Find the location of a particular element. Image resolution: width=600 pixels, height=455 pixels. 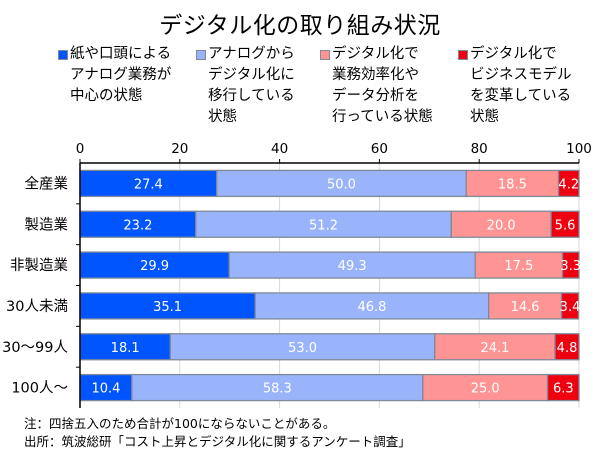

data-label: 5.6 is located at coordinates (565, 225).